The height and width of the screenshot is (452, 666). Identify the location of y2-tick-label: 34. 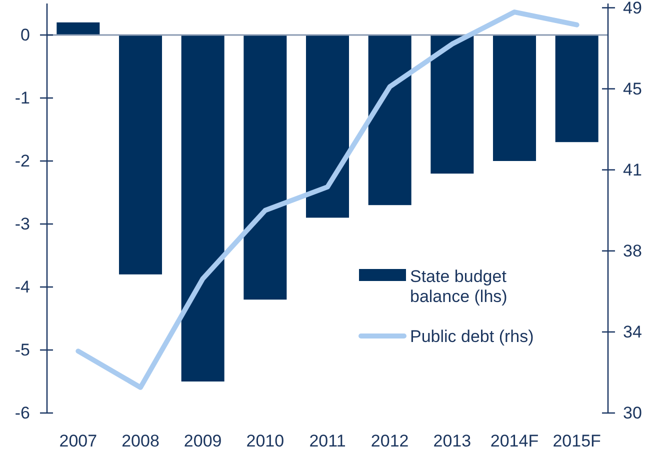
(632, 332).